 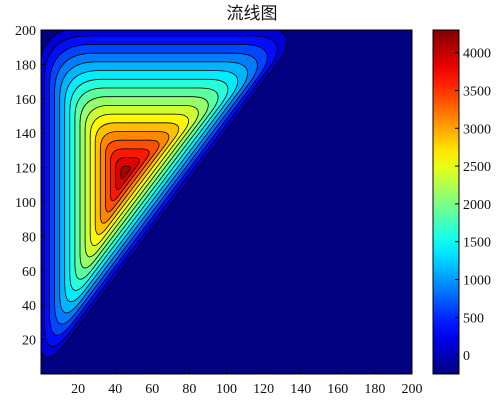 What do you see at coordinates (30, 186) in the screenshot?
I see `y-axis: 20 40 60 80 100 120 140 160 180 200` at bounding box center [30, 186].